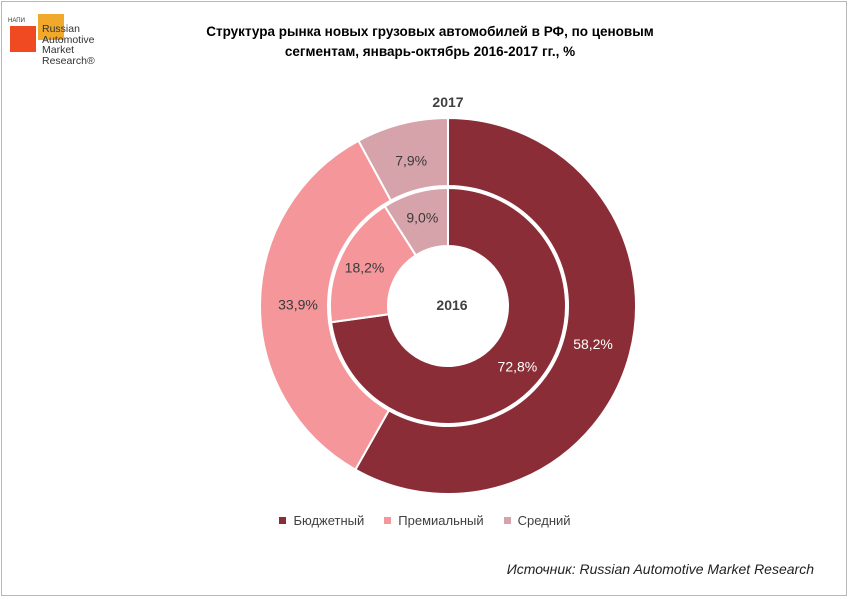 The image size is (850, 599). I want to click on legend-item-premium: Премиальный, so click(434, 520).